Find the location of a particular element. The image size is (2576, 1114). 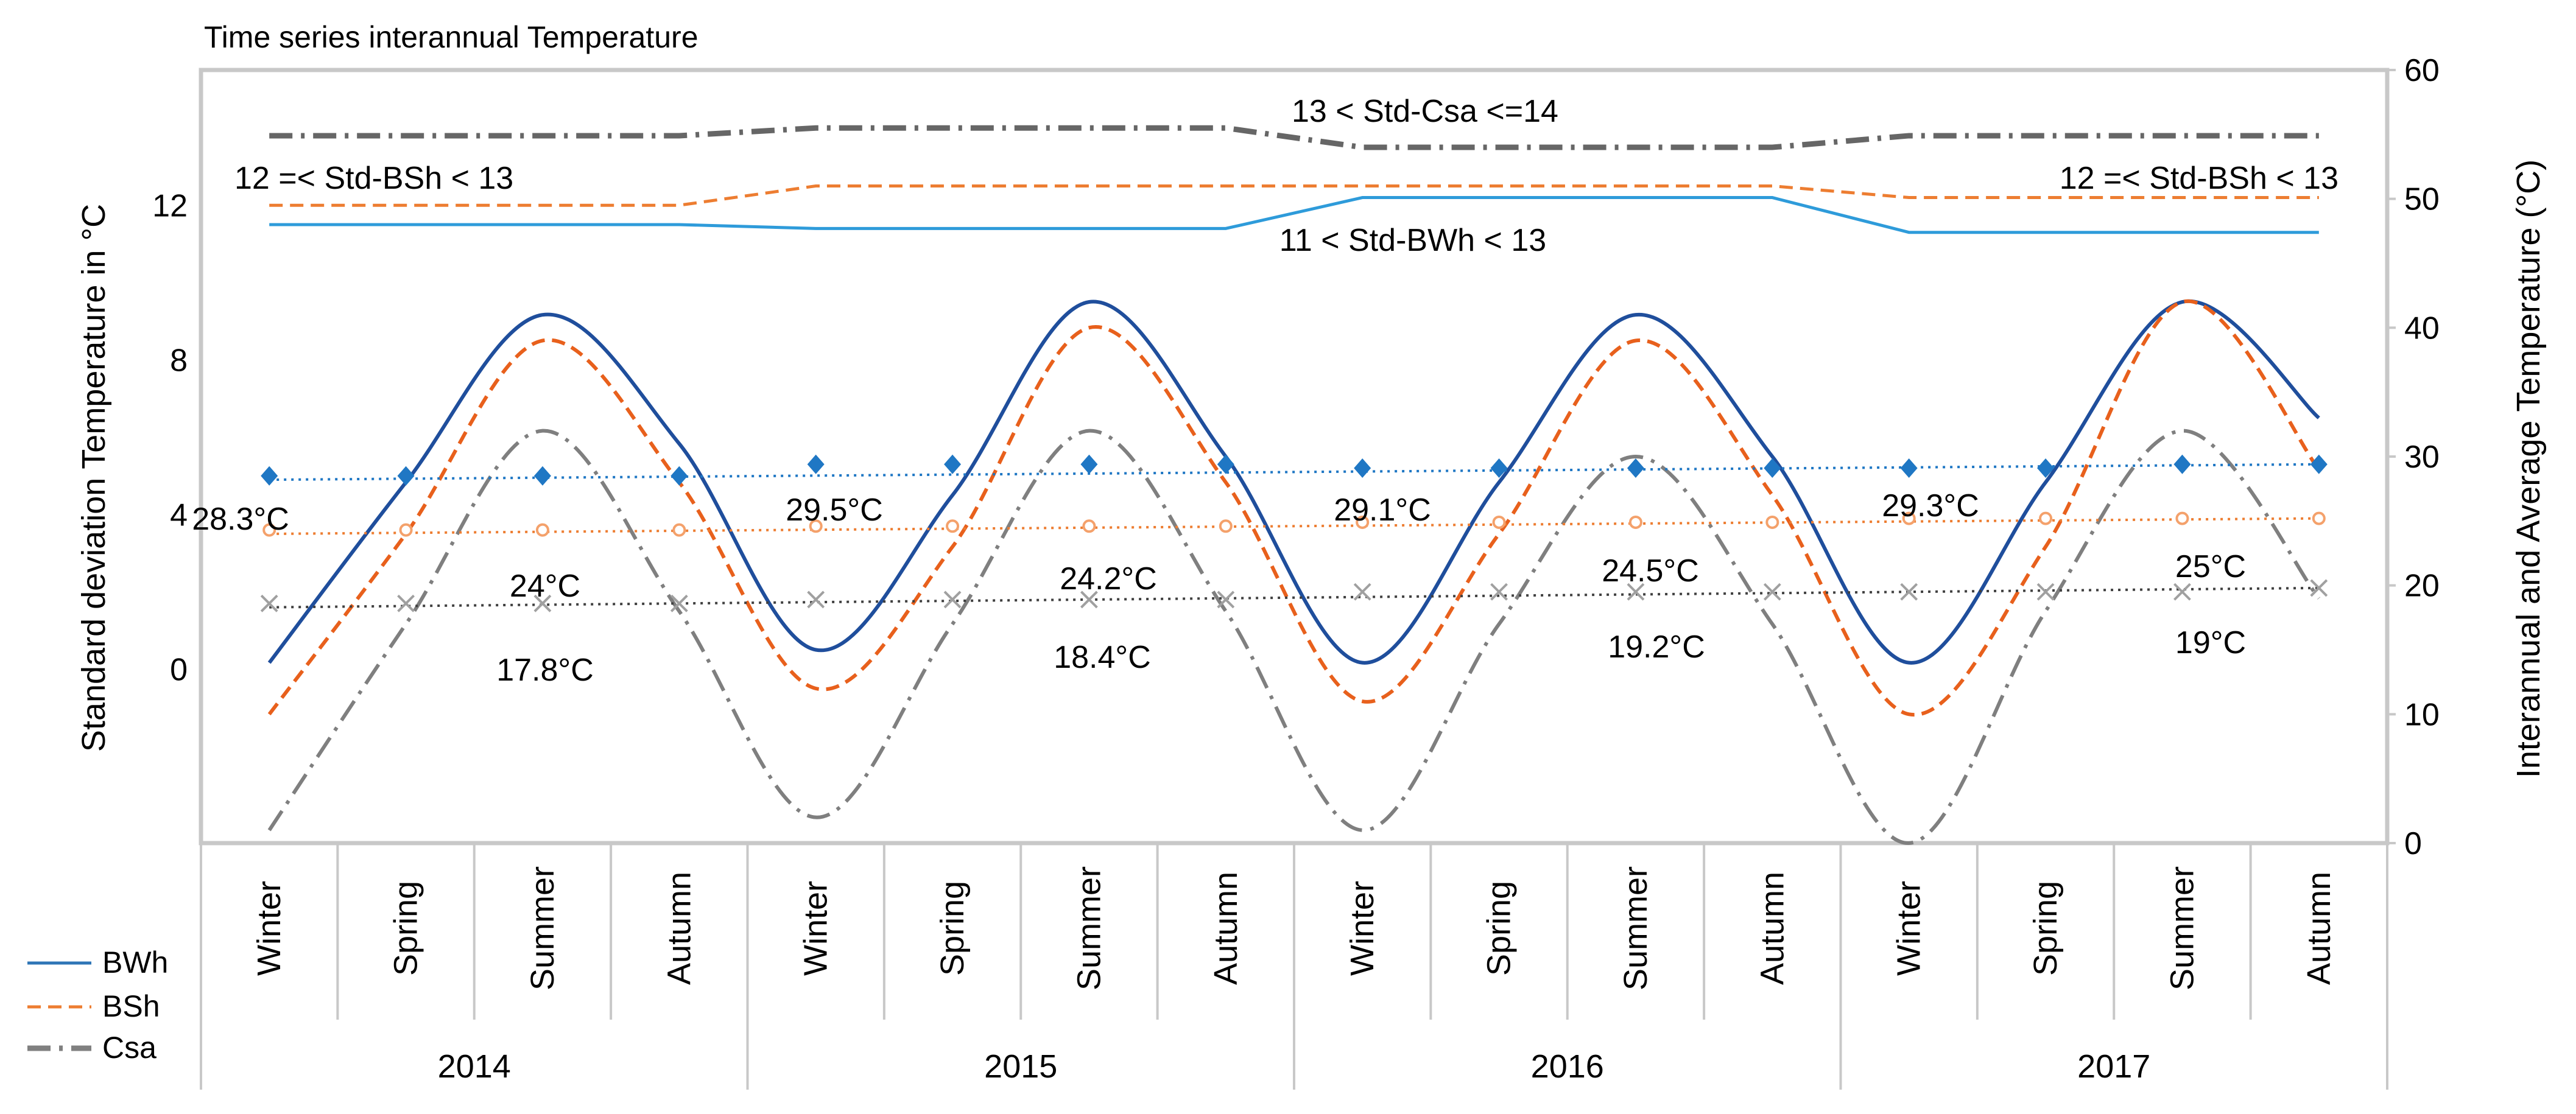

std-line-std-bwh is located at coordinates (1294, 215).